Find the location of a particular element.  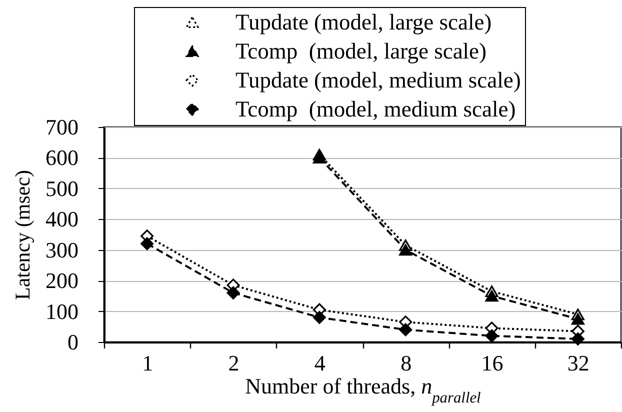

y-tick-label: 400 is located at coordinates (62, 219).